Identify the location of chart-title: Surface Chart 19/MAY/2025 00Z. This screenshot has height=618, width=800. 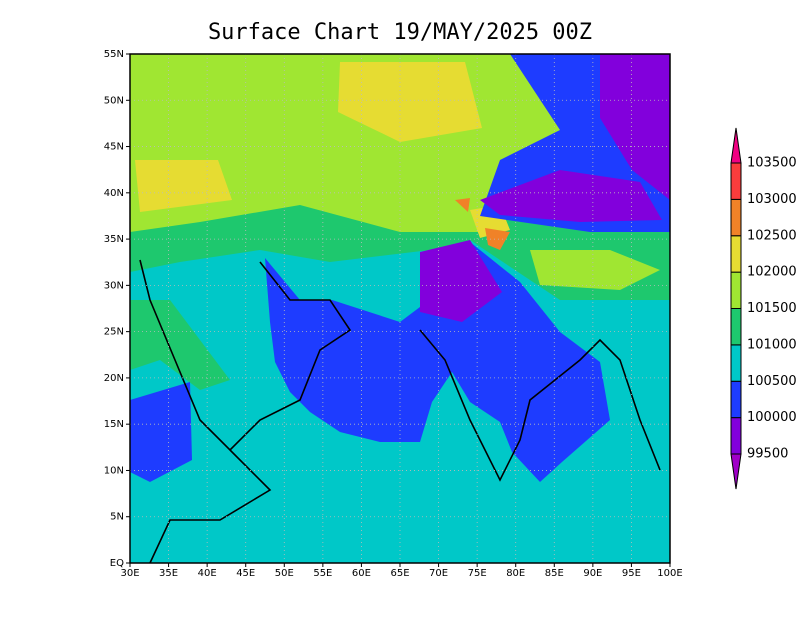
(400, 32).